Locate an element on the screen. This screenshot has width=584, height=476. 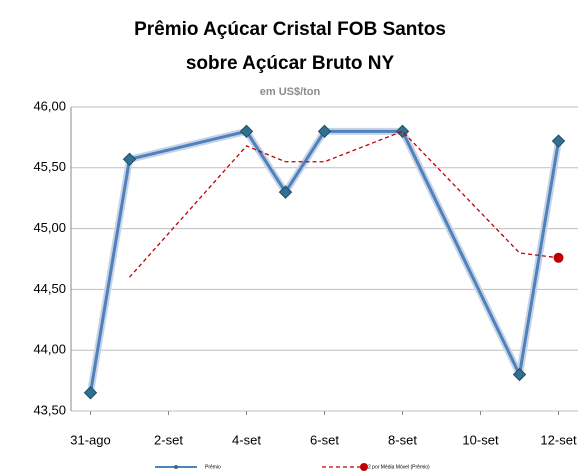
x-tick-label: 8-set is located at coordinates (402, 439).